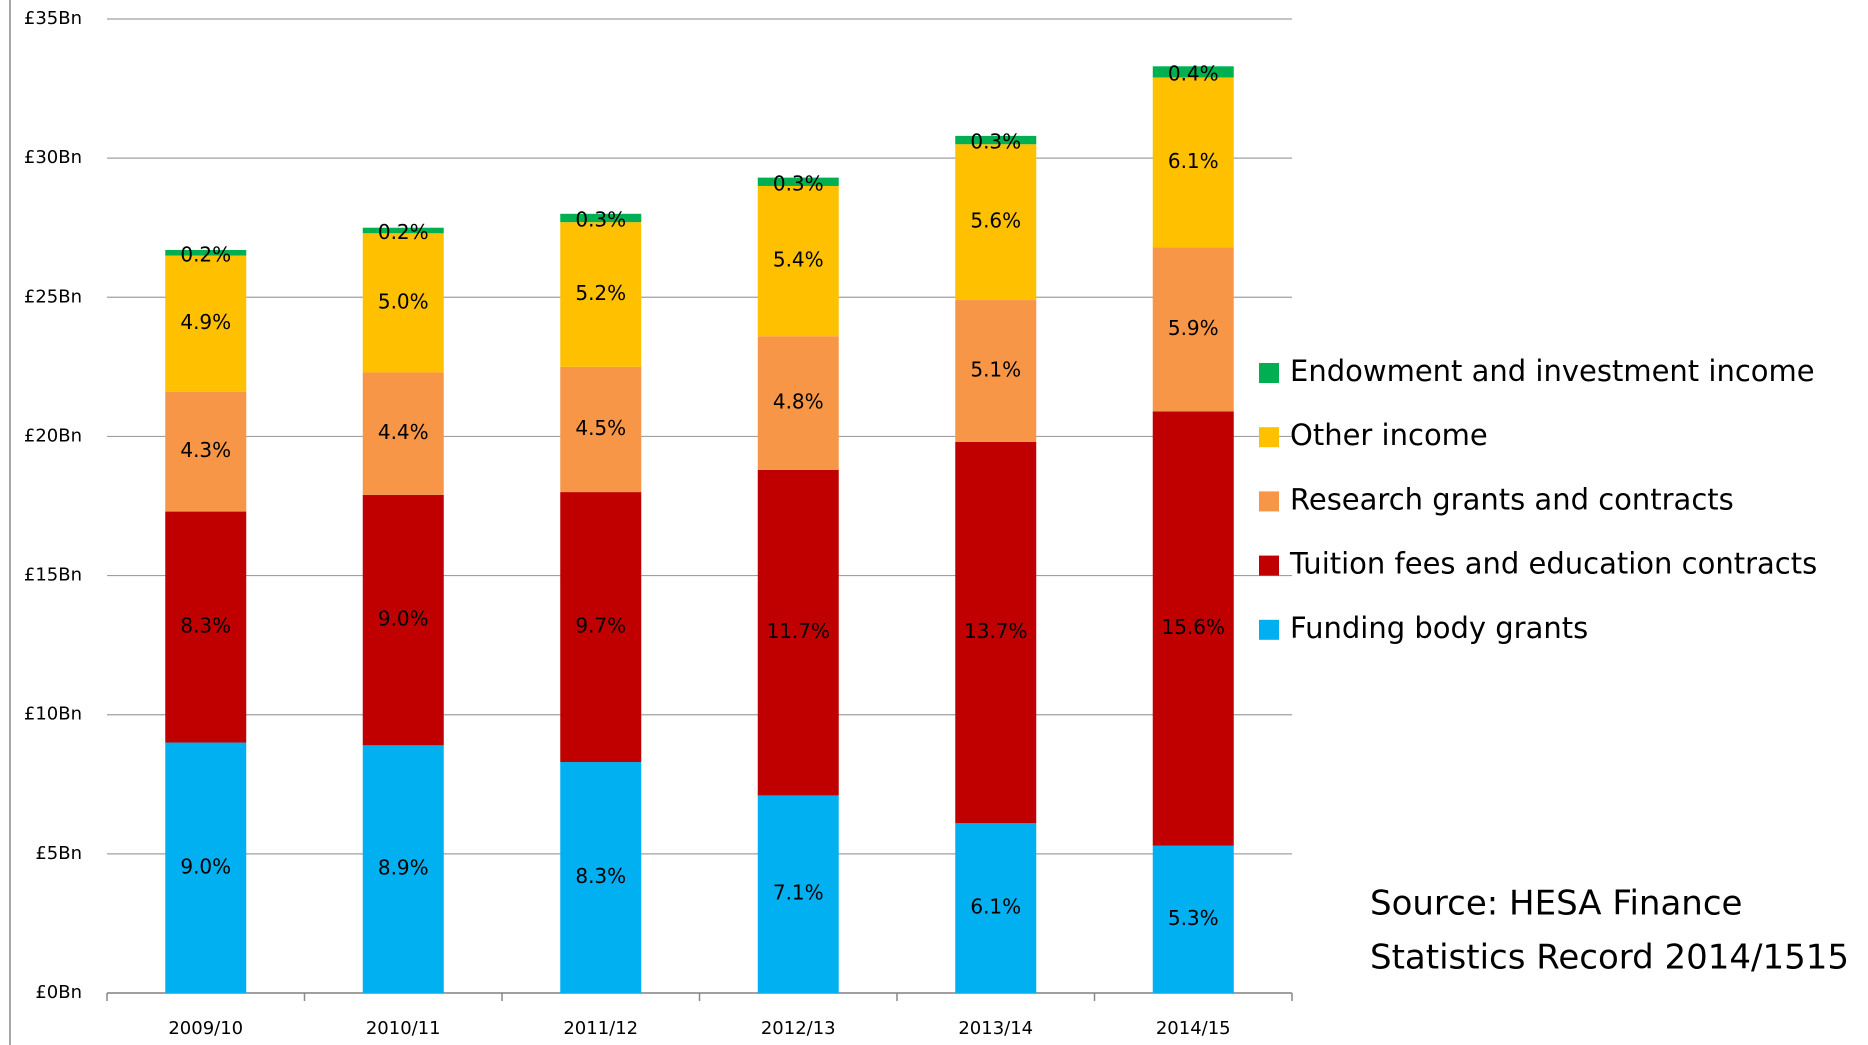 The height and width of the screenshot is (1045, 1868). Describe the element at coordinates (1512, 499) in the screenshot. I see `legend-label: Research grants and contracts` at that location.